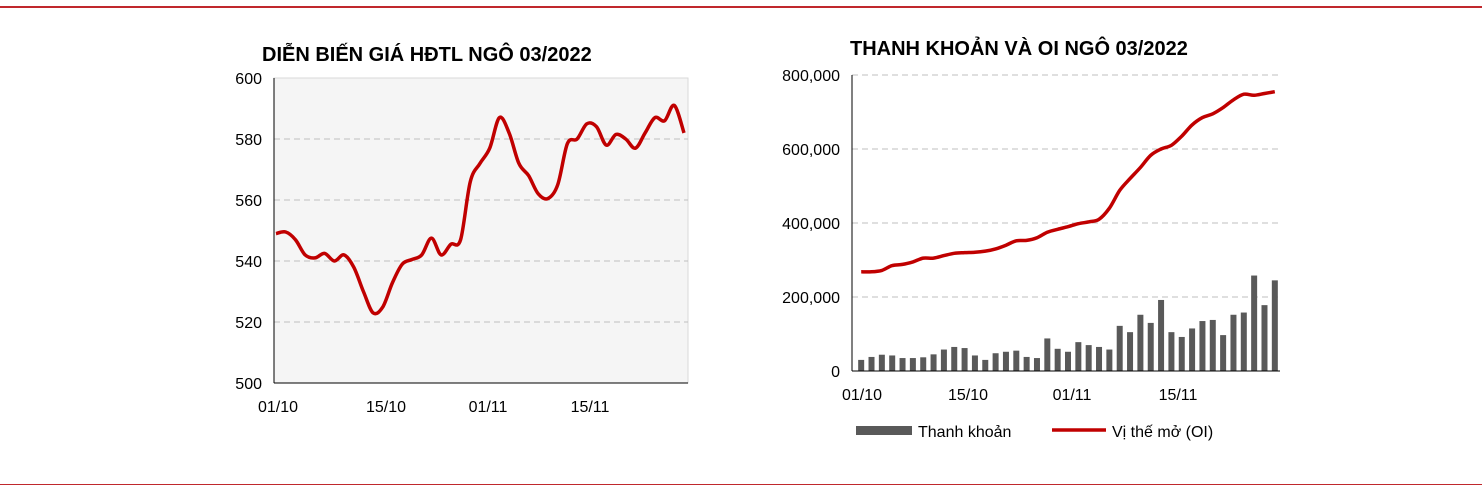  Describe the element at coordinates (862, 395) in the screenshot. I see `volume-x-tick-label: 01/10` at that location.